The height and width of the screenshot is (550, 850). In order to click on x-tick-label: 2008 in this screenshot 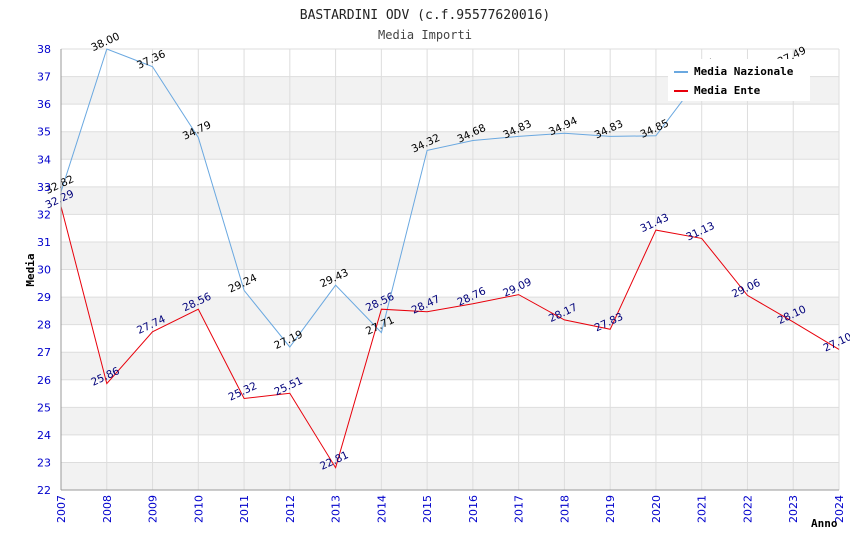, I will do `click(107, 509)`.